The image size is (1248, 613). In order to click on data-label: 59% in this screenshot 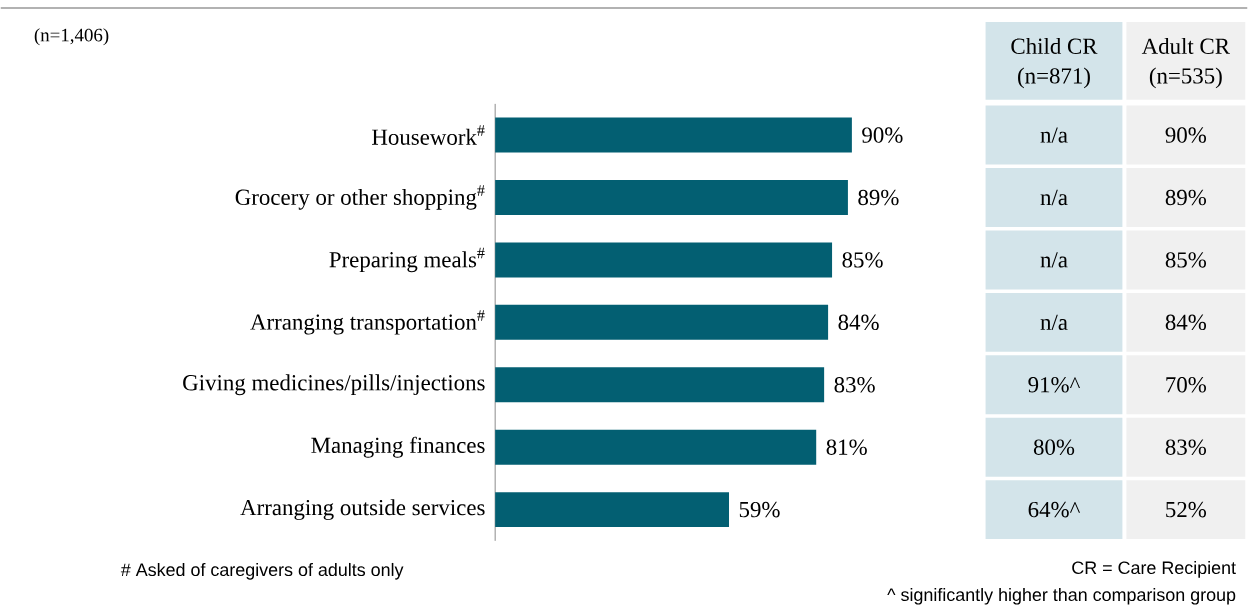, I will do `click(759, 509)`.